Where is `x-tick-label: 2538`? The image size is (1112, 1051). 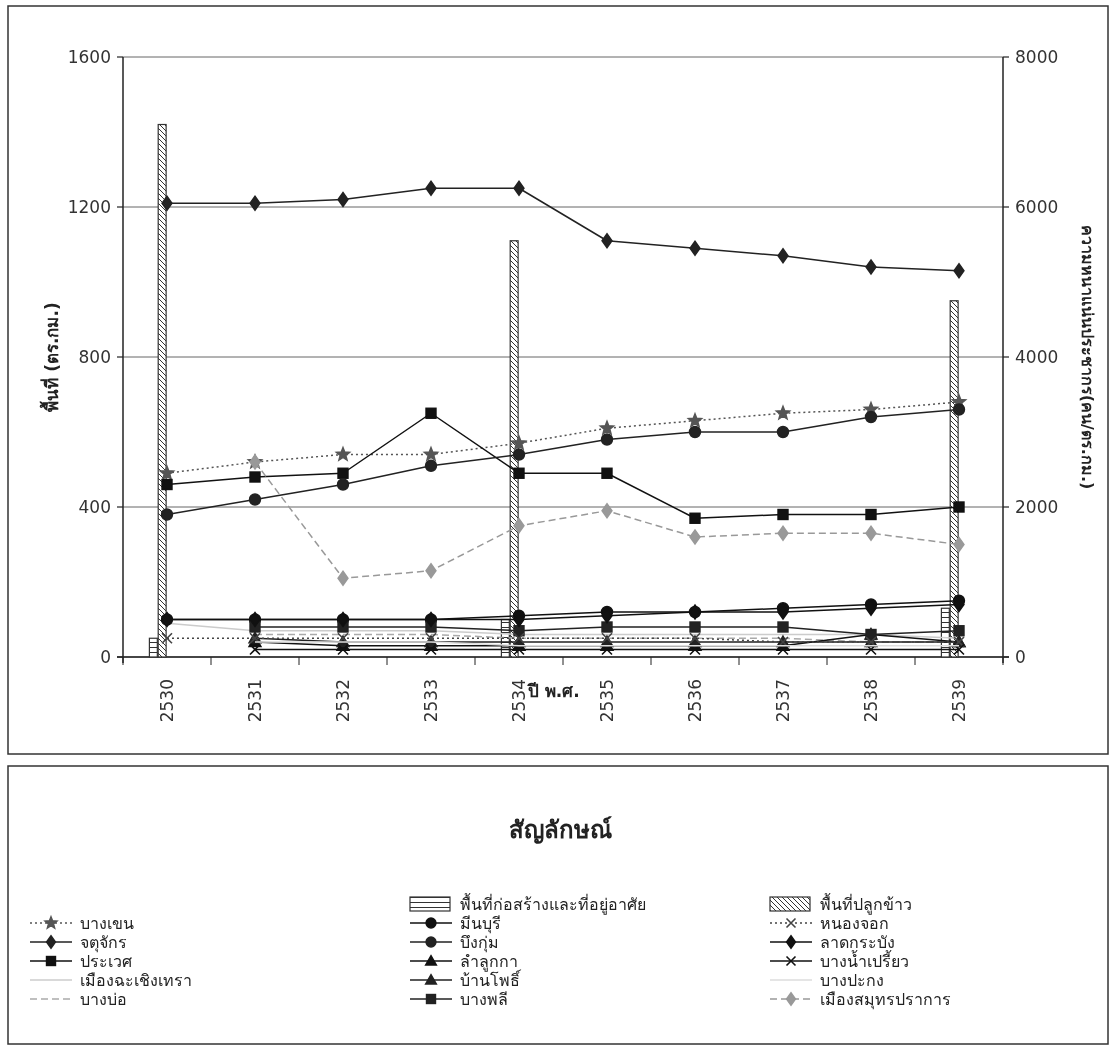
x-tick-label: 2538 is located at coordinates (871, 701).